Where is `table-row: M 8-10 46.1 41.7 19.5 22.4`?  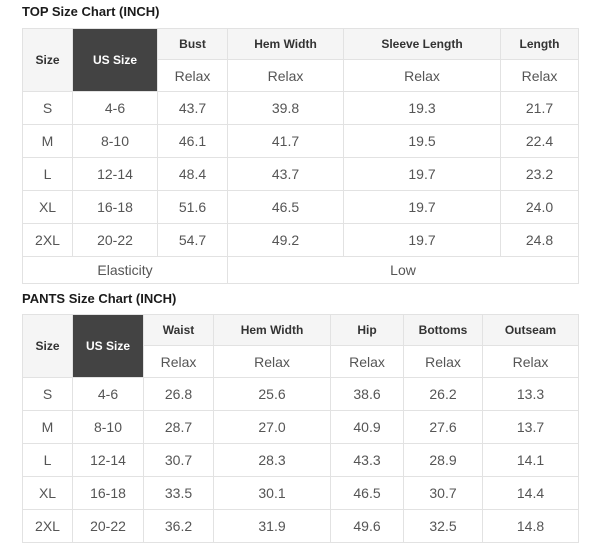 table-row: M 8-10 46.1 41.7 19.5 22.4 is located at coordinates (300, 141).